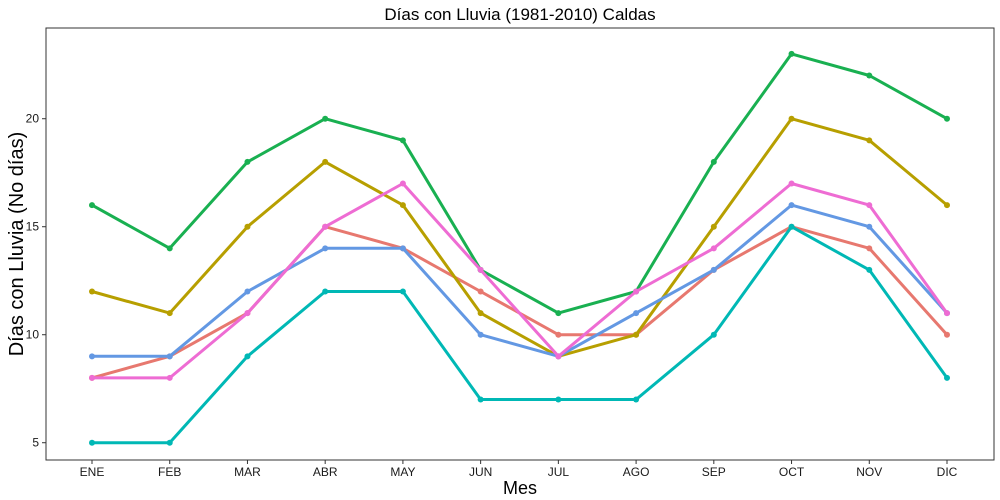 This screenshot has height=500, width=1000. What do you see at coordinates (36, 281) in the screenshot?
I see `y-axis: 5 10 15 20` at bounding box center [36, 281].